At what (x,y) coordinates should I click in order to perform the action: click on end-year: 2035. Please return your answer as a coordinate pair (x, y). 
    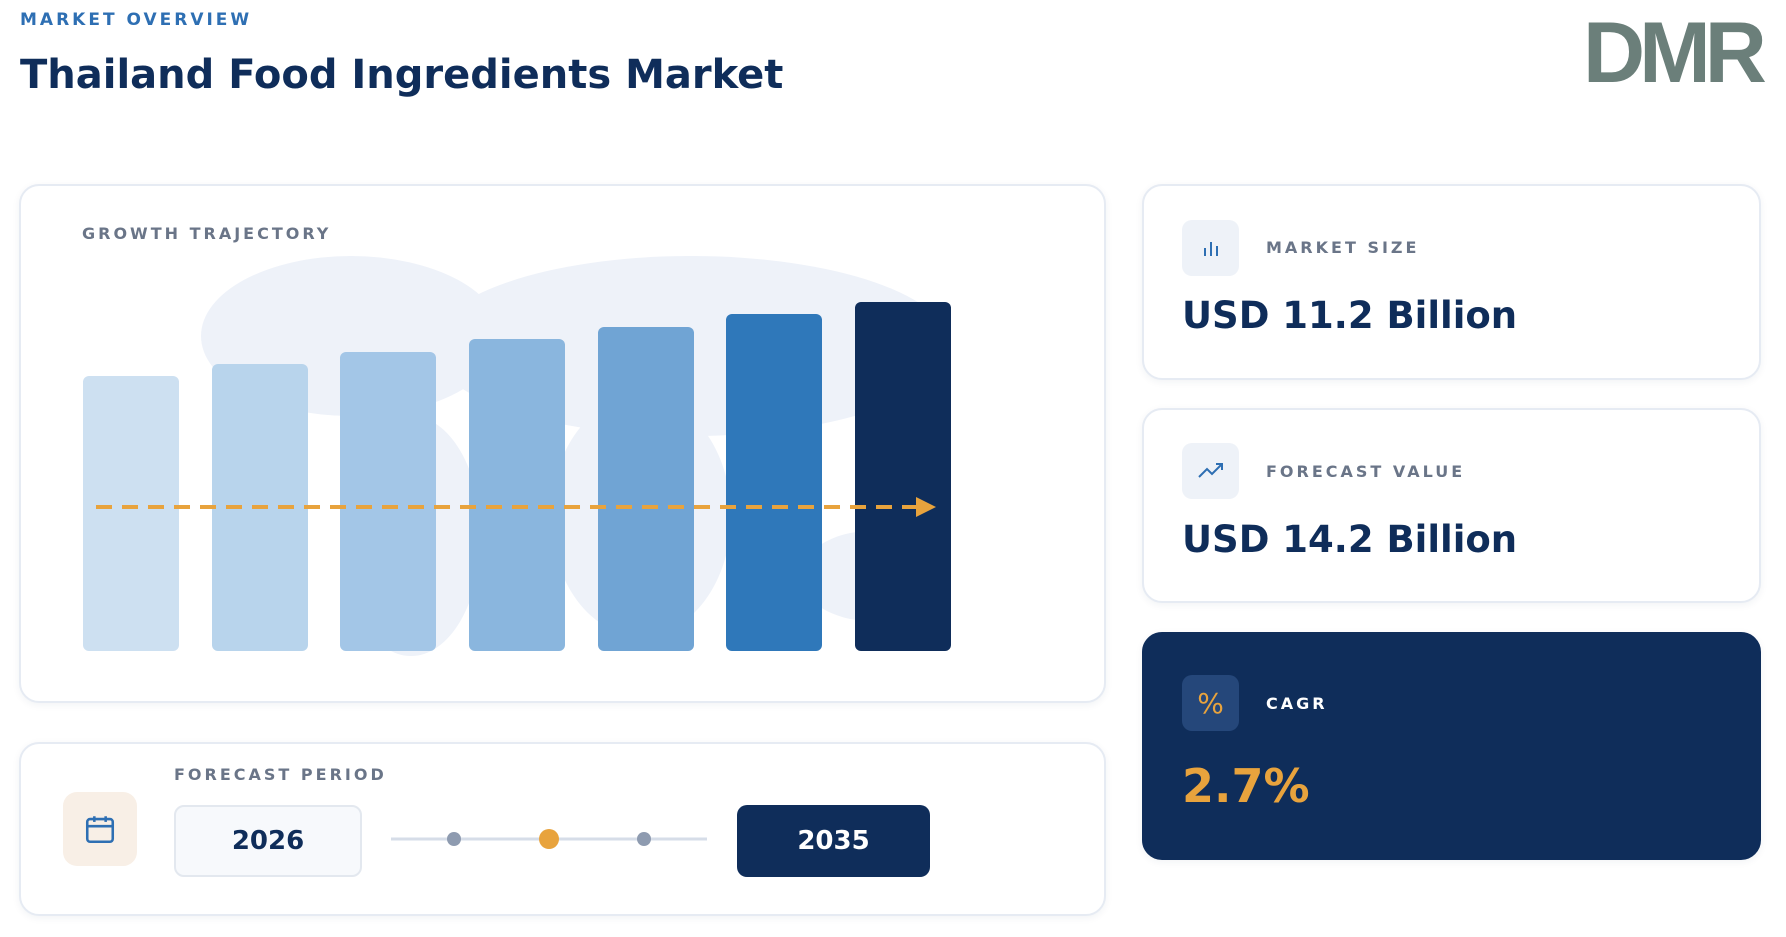
    Looking at the image, I should click on (833, 841).